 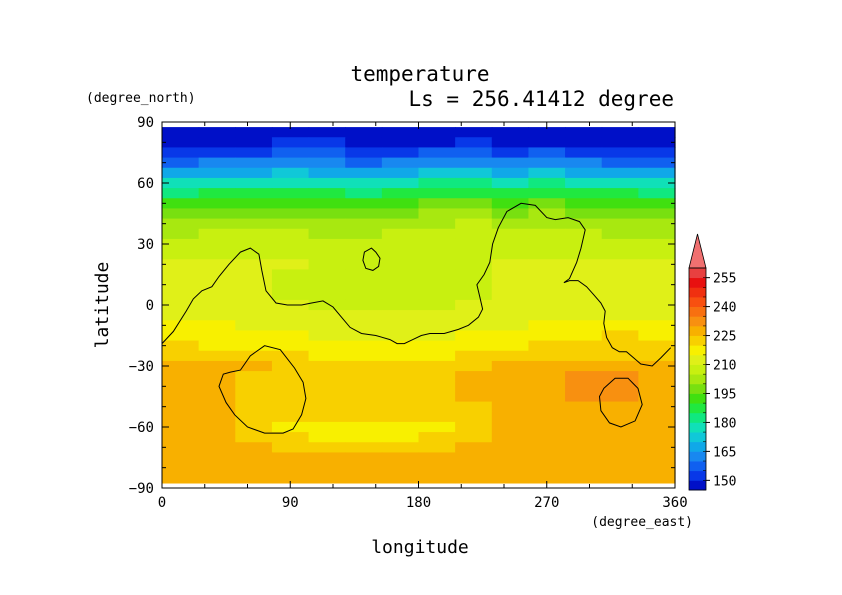 I want to click on colorbar-tick-label: 150, so click(x=724, y=481).